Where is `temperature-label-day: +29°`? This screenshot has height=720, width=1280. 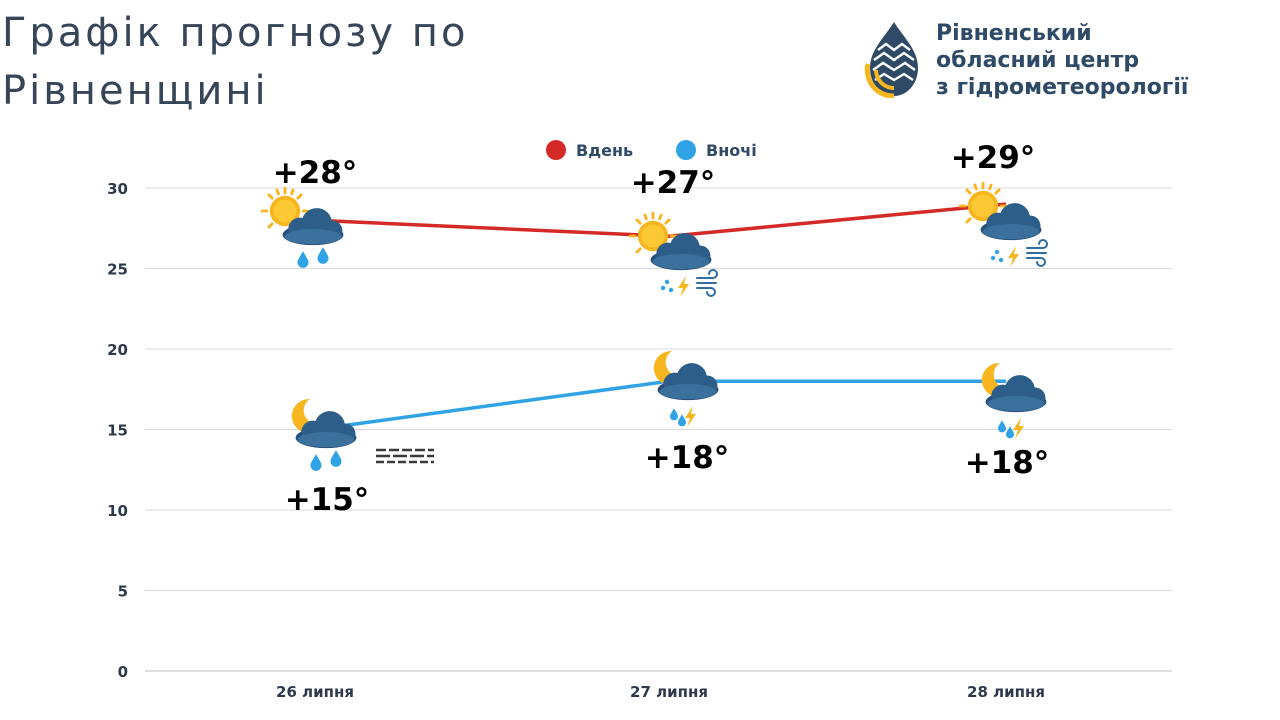
temperature-label-day: +29° is located at coordinates (993, 158).